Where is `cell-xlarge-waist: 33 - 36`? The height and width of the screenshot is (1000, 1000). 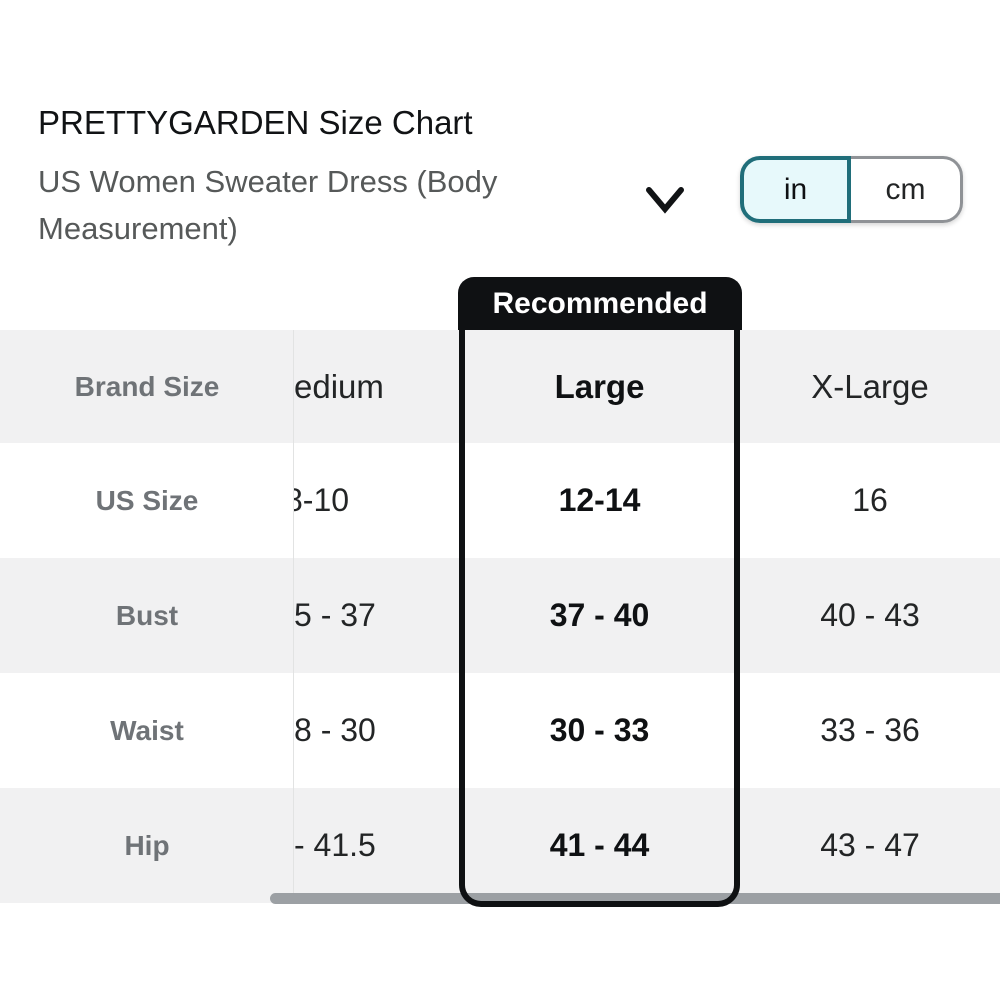 cell-xlarge-waist: 33 - 36 is located at coordinates (870, 730).